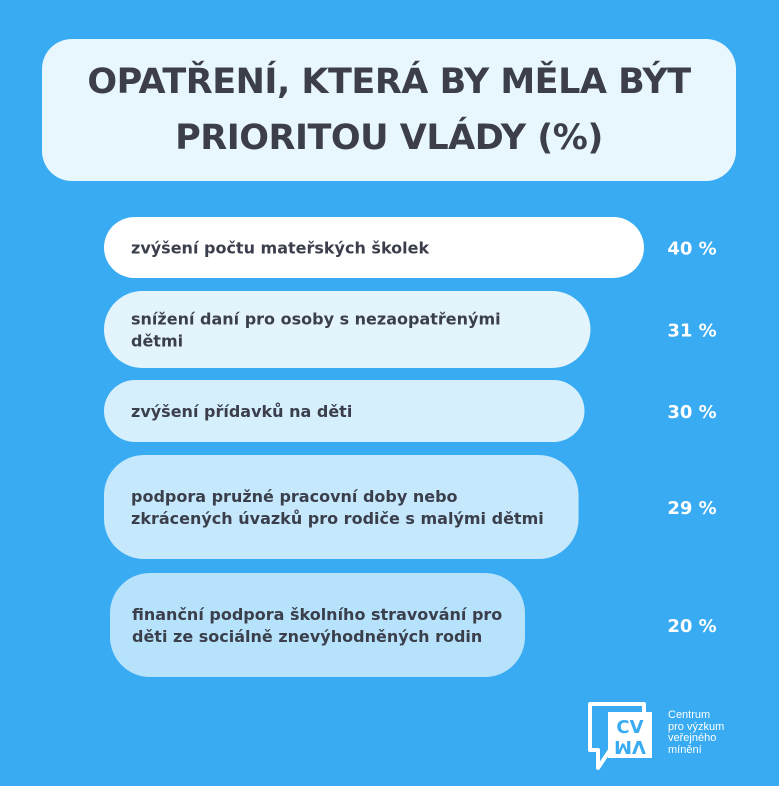  Describe the element at coordinates (691, 626) in the screenshot. I see `bar-value-label: 20 %` at that location.